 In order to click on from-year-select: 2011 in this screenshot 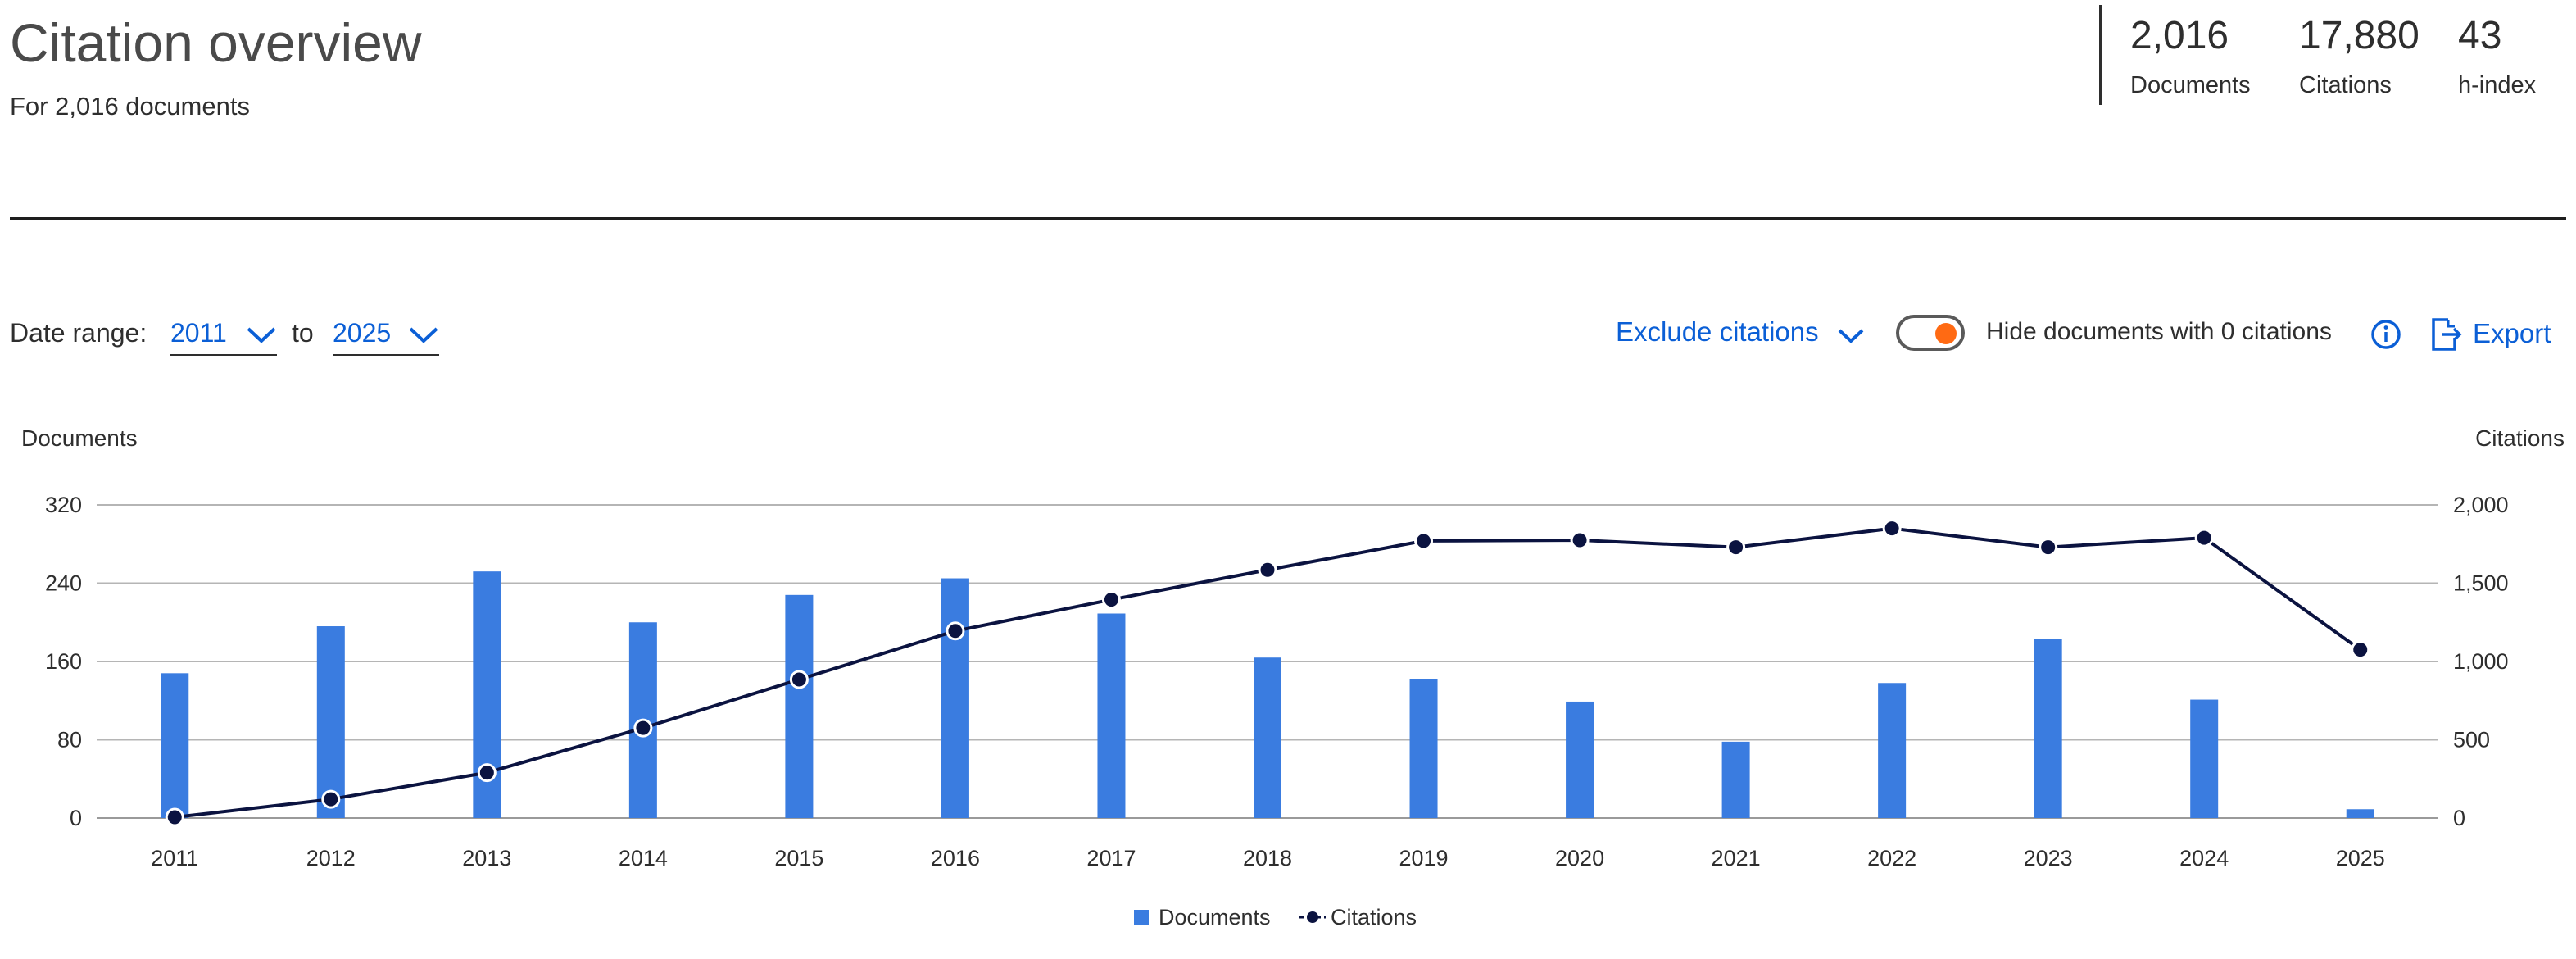, I will do `click(224, 335)`.